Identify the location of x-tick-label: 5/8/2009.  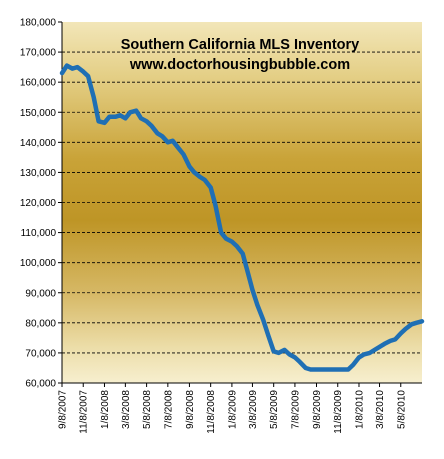
(274, 409).